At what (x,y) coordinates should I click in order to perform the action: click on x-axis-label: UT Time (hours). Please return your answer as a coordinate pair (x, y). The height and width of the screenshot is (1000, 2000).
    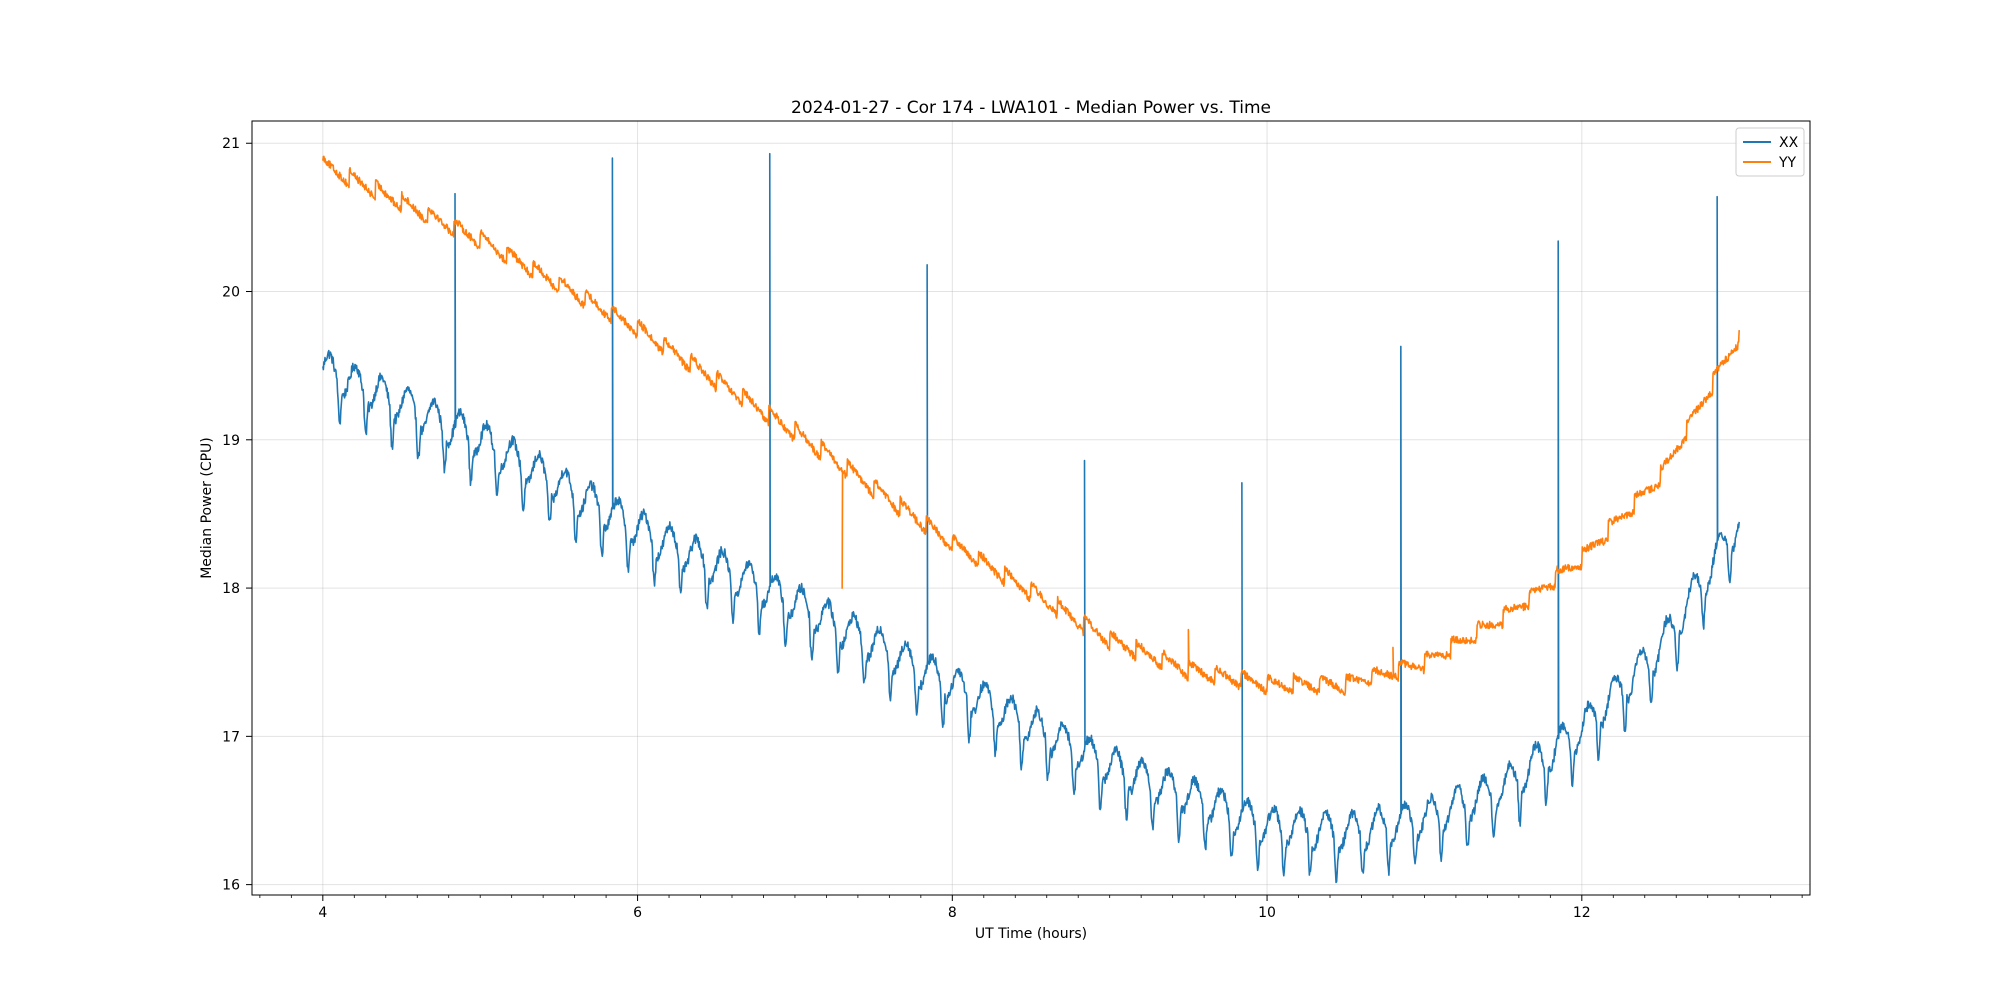
    Looking at the image, I should click on (1031, 934).